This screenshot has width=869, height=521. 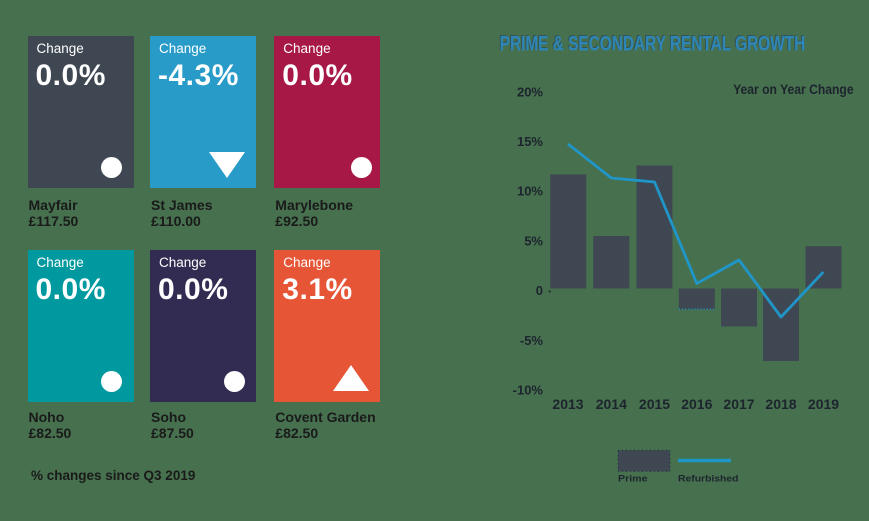 I want to click on svg-text: 20%, so click(x=530, y=91).